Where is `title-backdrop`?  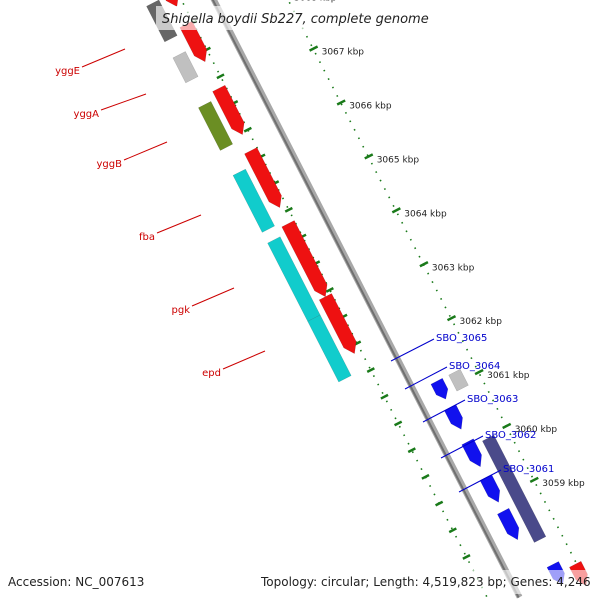
title-backdrop is located at coordinates (301, 18).